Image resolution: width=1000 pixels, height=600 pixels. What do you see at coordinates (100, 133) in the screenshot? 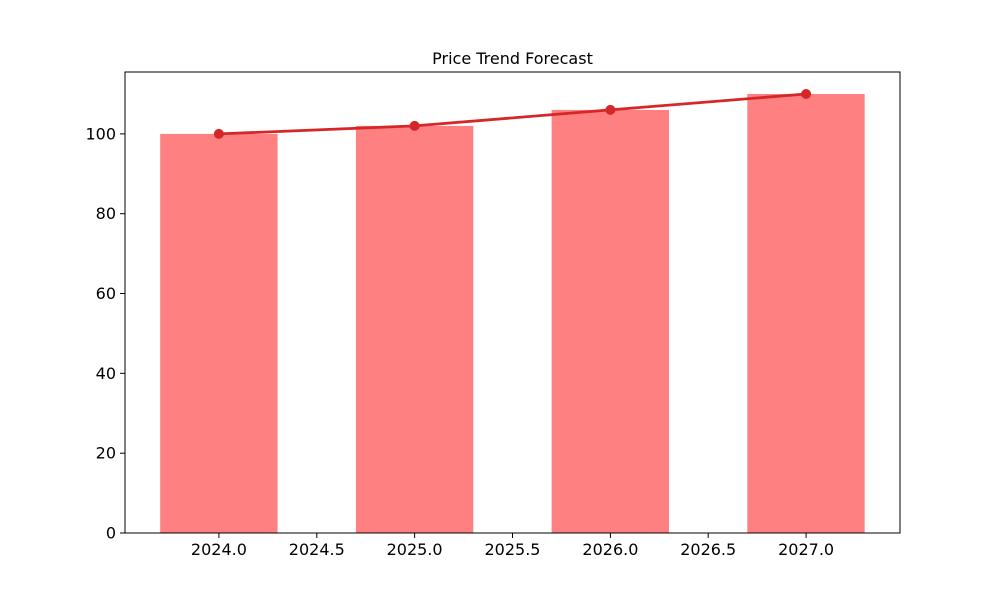
I see `y-tick-label: 100` at bounding box center [100, 133].